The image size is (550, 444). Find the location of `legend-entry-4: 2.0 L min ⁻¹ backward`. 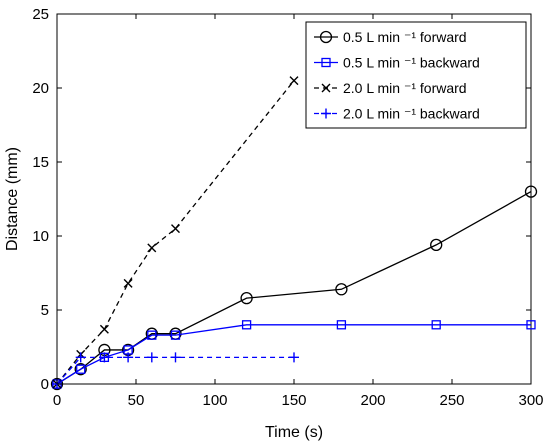

legend-entry-4: 2.0 L min ⁻¹ backward is located at coordinates (397, 114).